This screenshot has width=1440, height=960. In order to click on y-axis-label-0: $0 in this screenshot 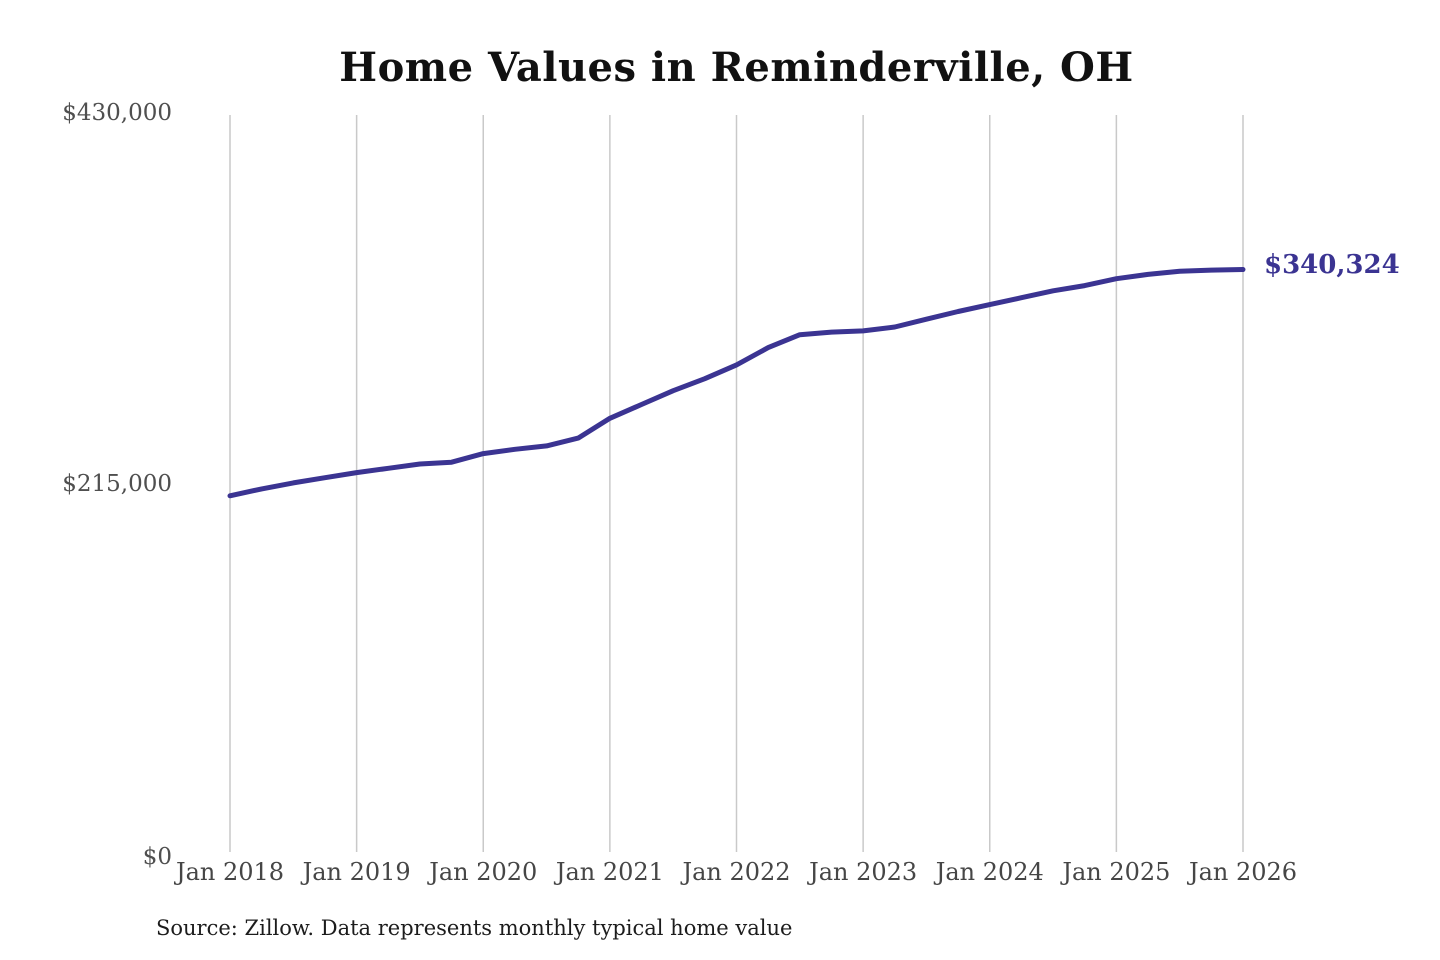, I will do `click(157, 857)`.